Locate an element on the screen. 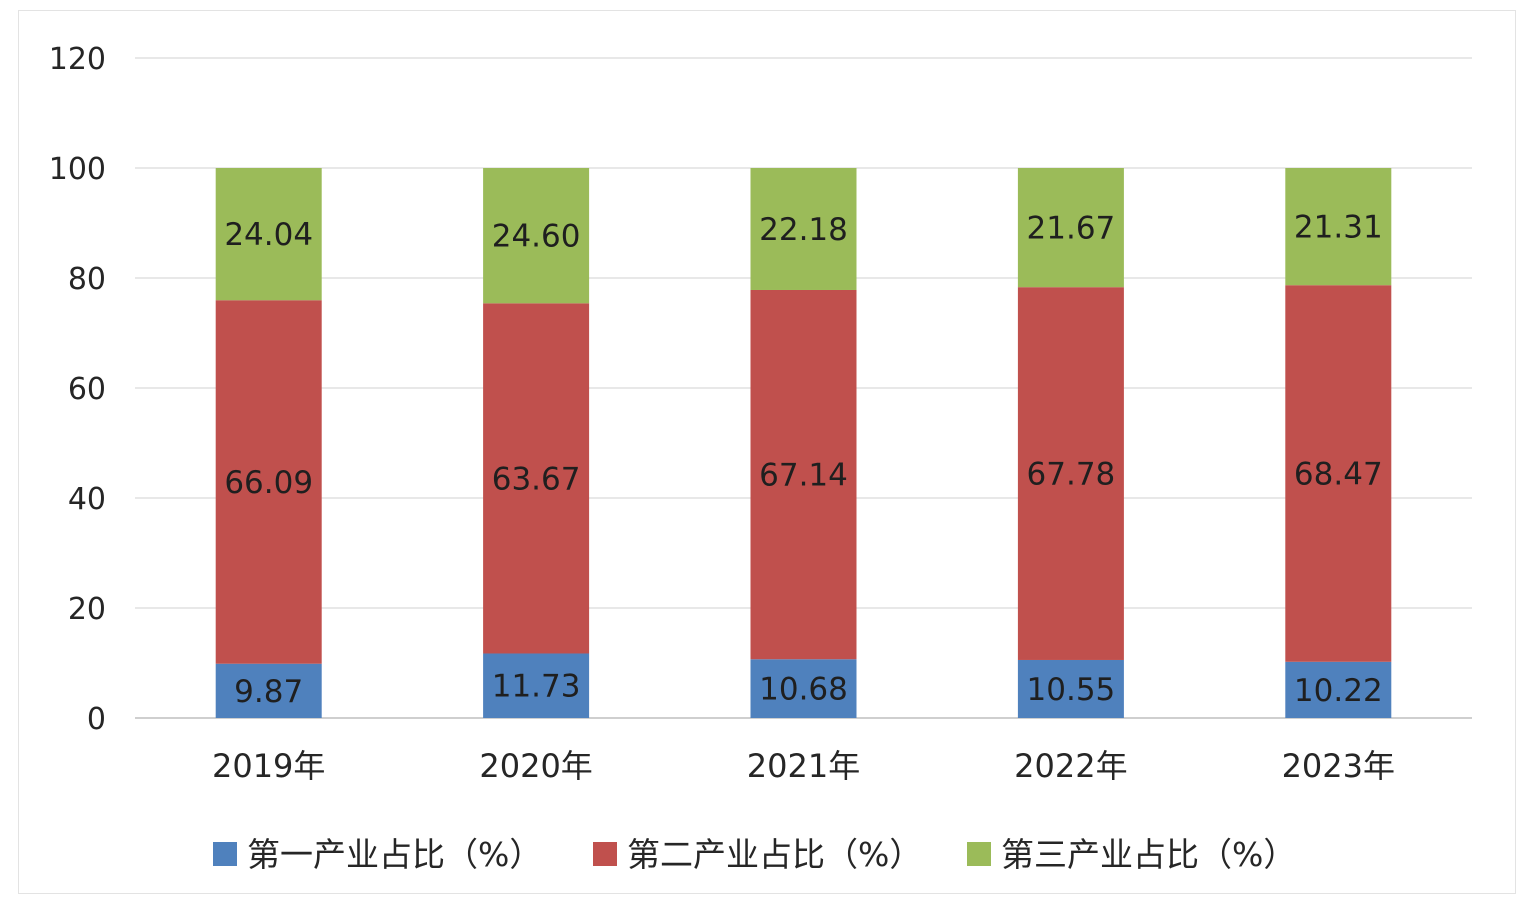 This screenshot has width=1519, height=899. x-tick-label: 2021年 is located at coordinates (803, 766).